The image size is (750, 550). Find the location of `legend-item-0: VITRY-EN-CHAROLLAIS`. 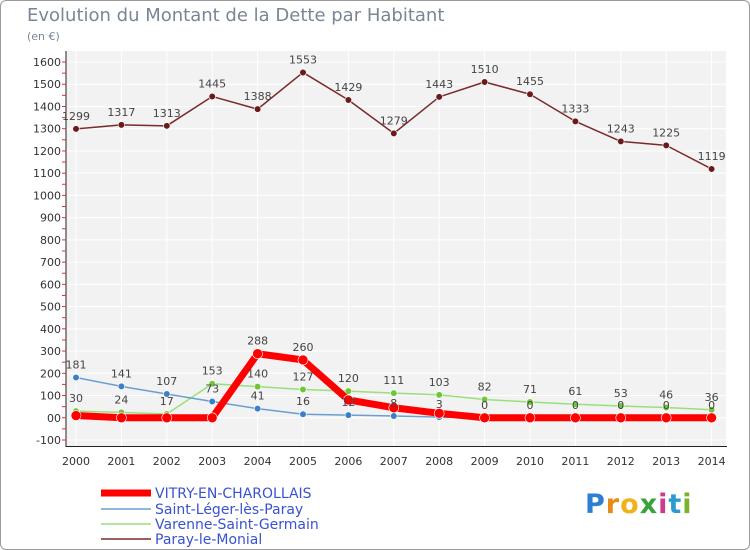

legend-item-0: VITRY-EN-CHAROLLAIS is located at coordinates (206, 494).